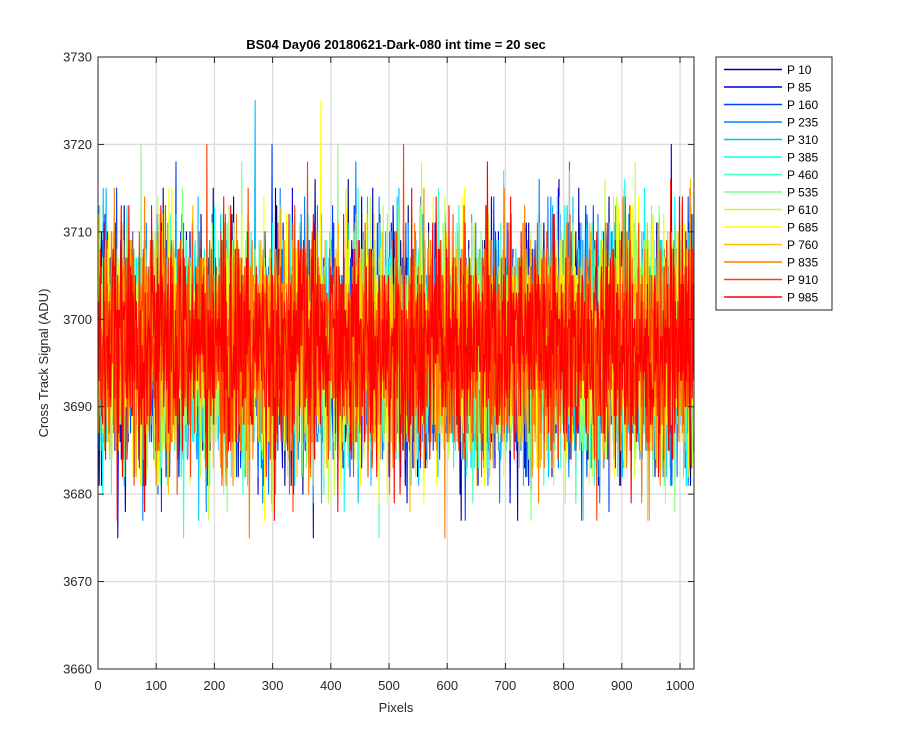 This screenshot has width=900, height=750. Describe the element at coordinates (680, 685) in the screenshot. I see `x-tick-label: 1000` at that location.